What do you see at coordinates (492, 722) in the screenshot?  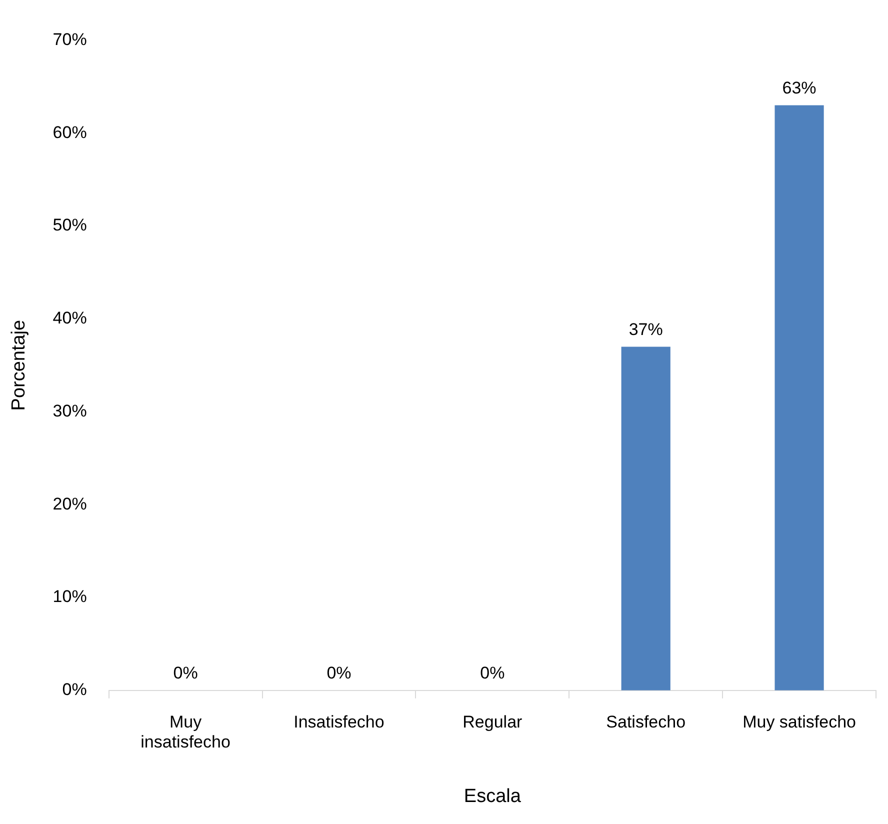 I see `x-tick-label: Regular` at bounding box center [492, 722].